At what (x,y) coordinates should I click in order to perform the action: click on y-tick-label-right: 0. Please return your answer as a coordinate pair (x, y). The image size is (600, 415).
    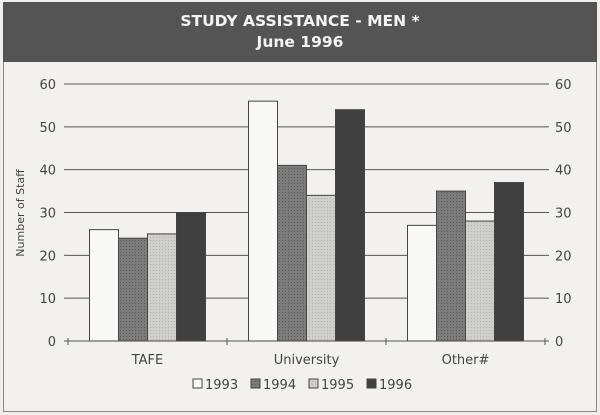
    Looking at the image, I should click on (559, 342).